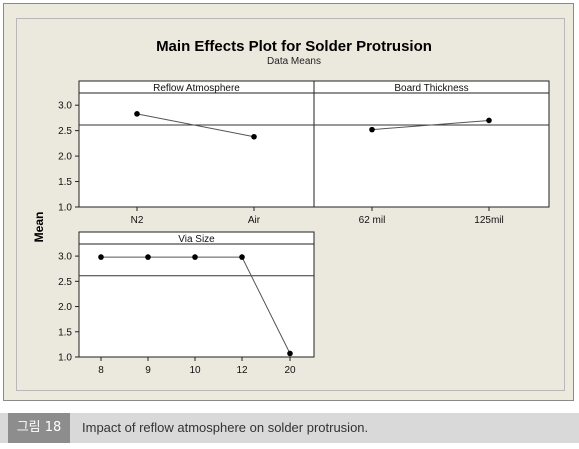 The height and width of the screenshot is (449, 579). What do you see at coordinates (431, 144) in the screenshot?
I see `panel-2-frame` at bounding box center [431, 144].